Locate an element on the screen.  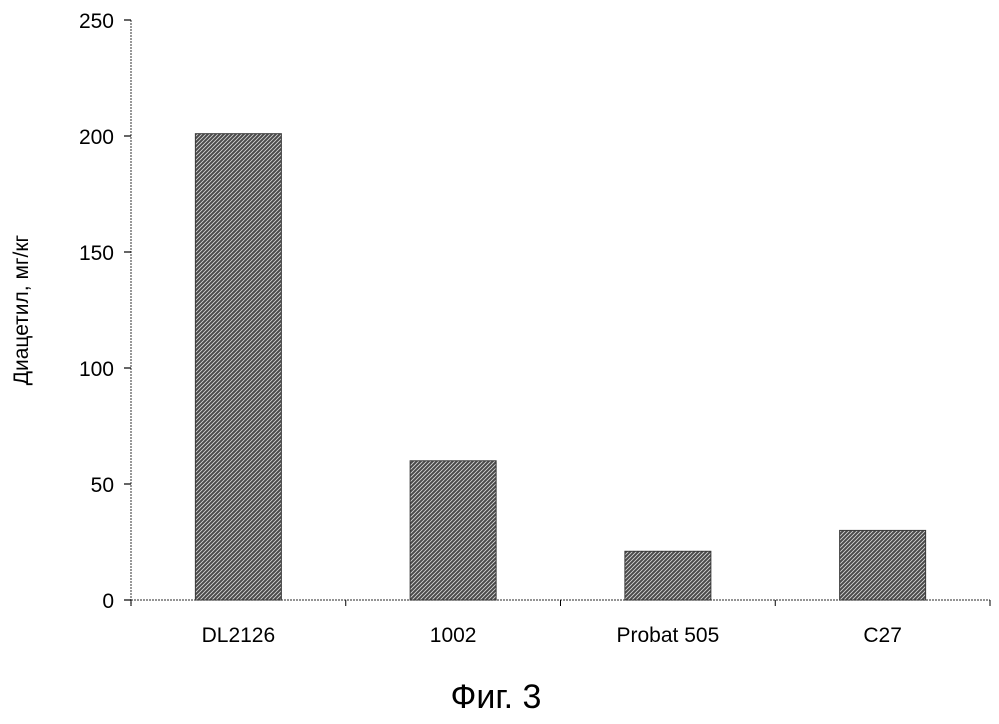
x-tick-label: 1002 is located at coordinates (453, 635).